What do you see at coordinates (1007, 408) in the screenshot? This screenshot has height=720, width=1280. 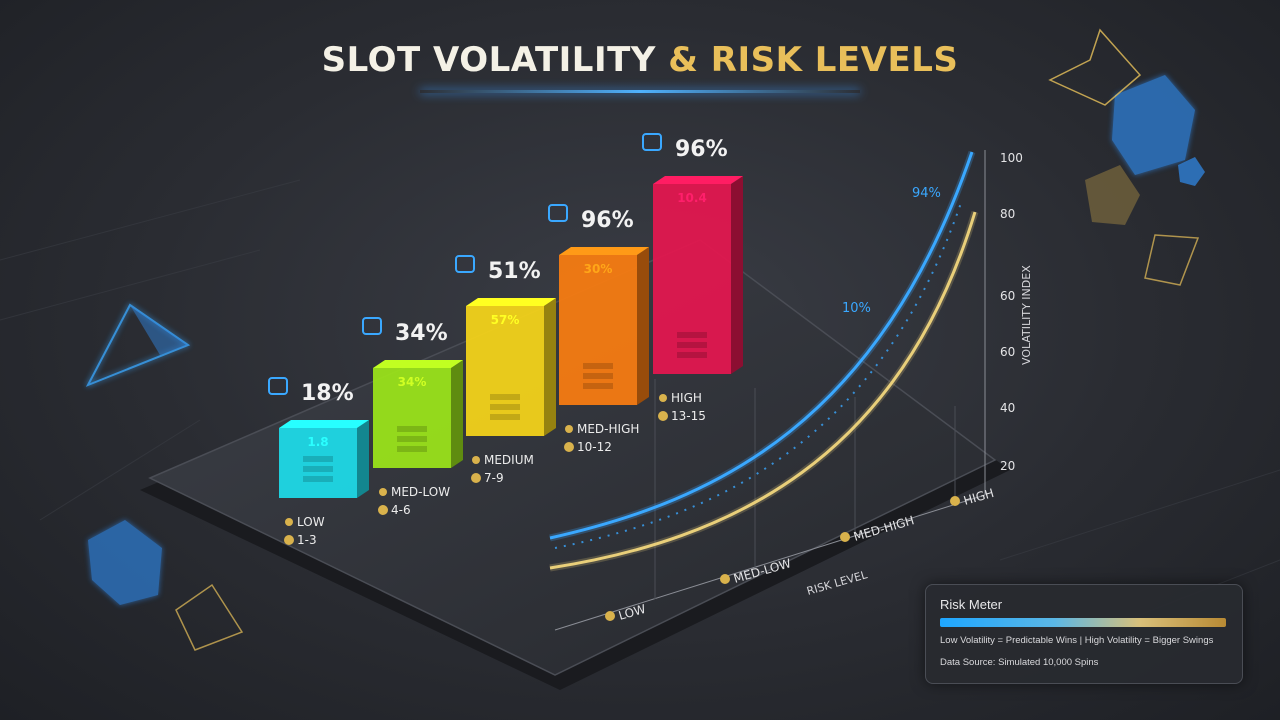 I see `y-tick-label: 40` at bounding box center [1007, 408].